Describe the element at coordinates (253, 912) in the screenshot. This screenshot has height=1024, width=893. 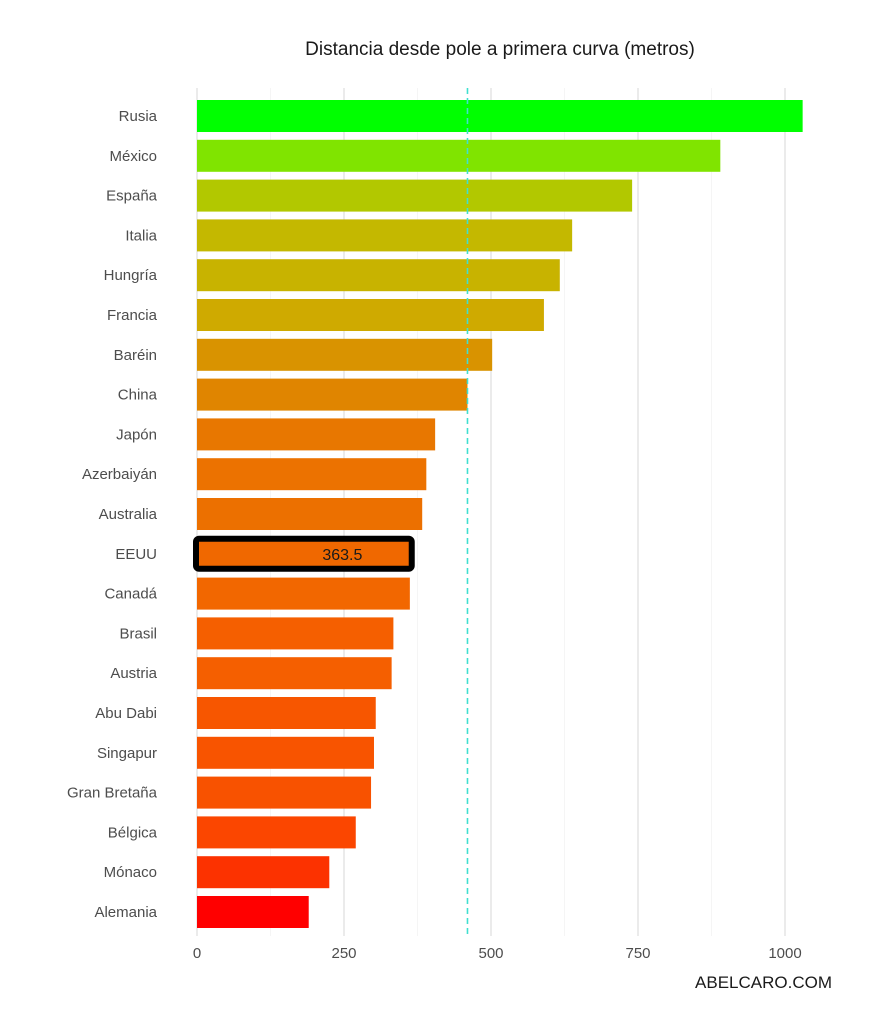
I see `bar-Alemania` at that location.